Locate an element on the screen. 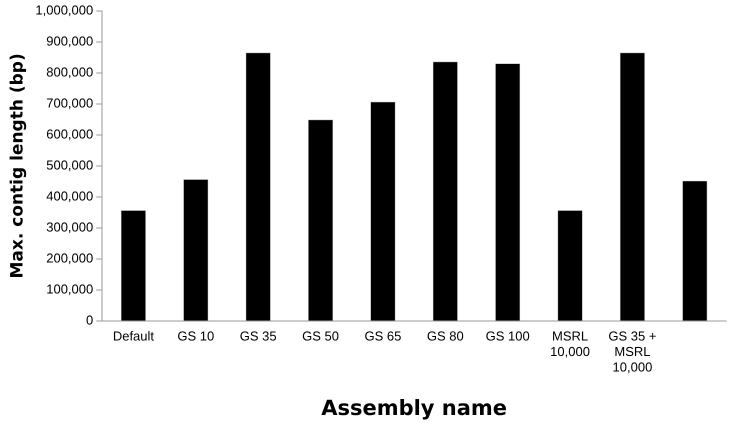 The image size is (730, 428). y-axis-title: Max. contig length (bp) is located at coordinates (18, 166).